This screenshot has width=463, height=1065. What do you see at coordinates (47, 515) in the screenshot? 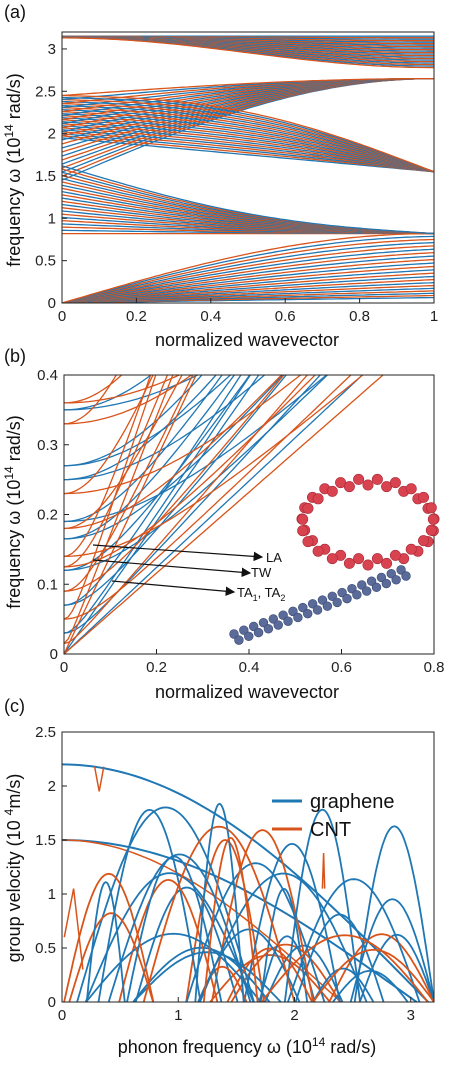
I see `y-tick-label: 0.2` at bounding box center [47, 515].